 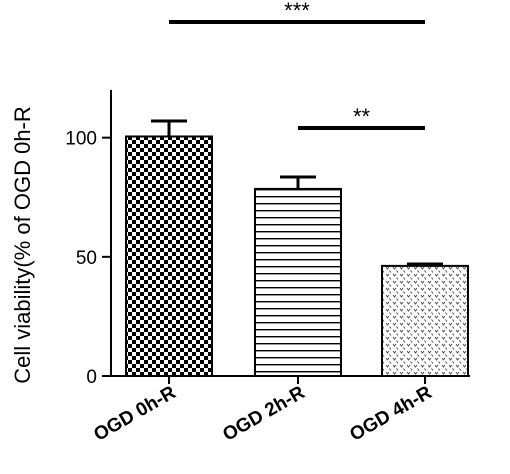 I want to click on y-tick-label: 100, so click(x=81, y=139).